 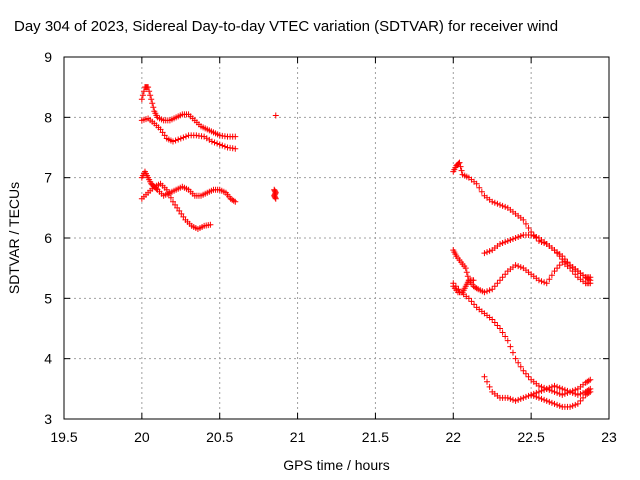 I want to click on x-axis-label: GPS time / hours, so click(x=336, y=465).